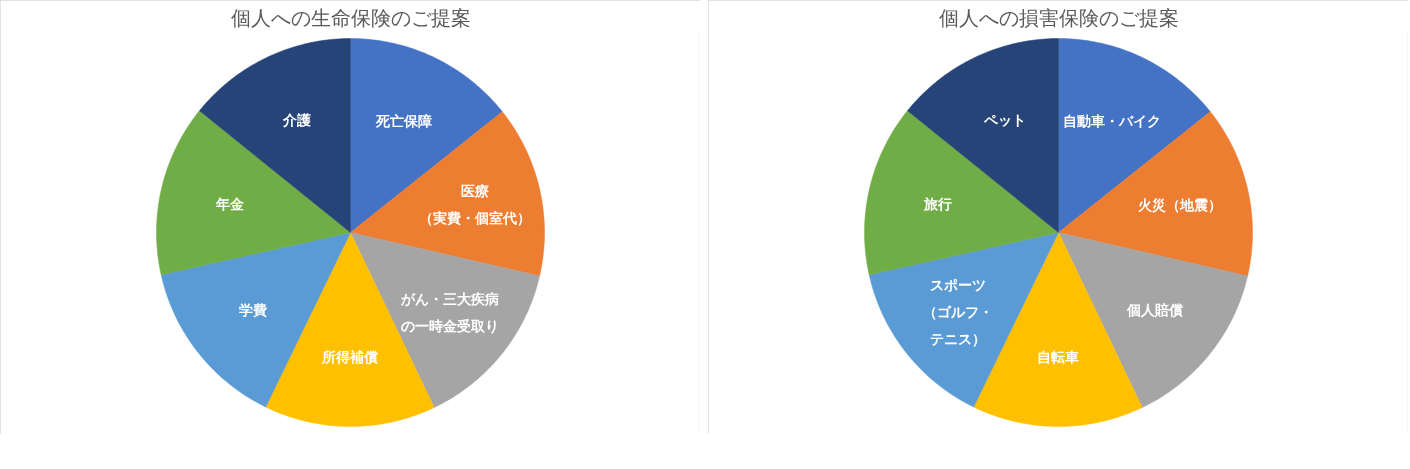 This screenshot has height=469, width=1410. What do you see at coordinates (350, 17) in the screenshot?
I see `chart-title: 個人への生命保険のご提案` at bounding box center [350, 17].